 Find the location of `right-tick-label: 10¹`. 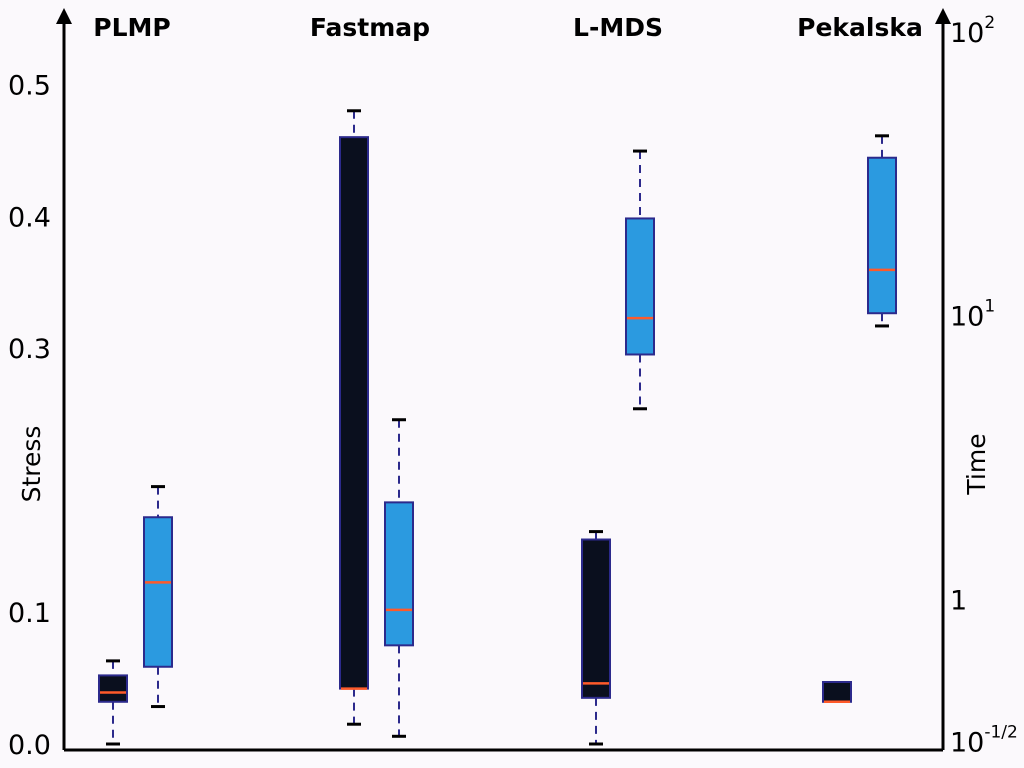

right-tick-label: 10¹ is located at coordinates (972, 315).